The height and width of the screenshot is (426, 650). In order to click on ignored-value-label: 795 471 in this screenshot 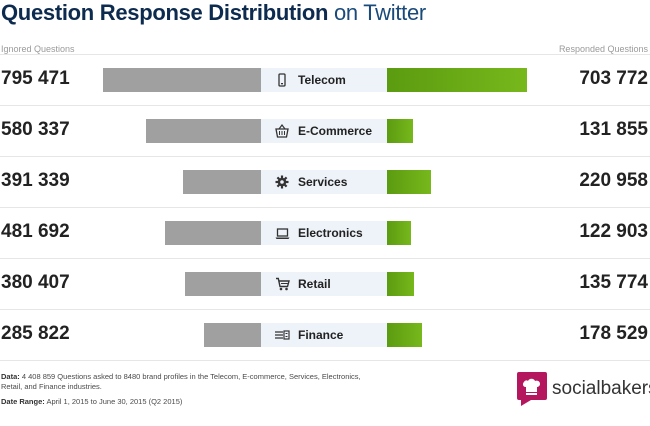, I will do `click(35, 78)`.